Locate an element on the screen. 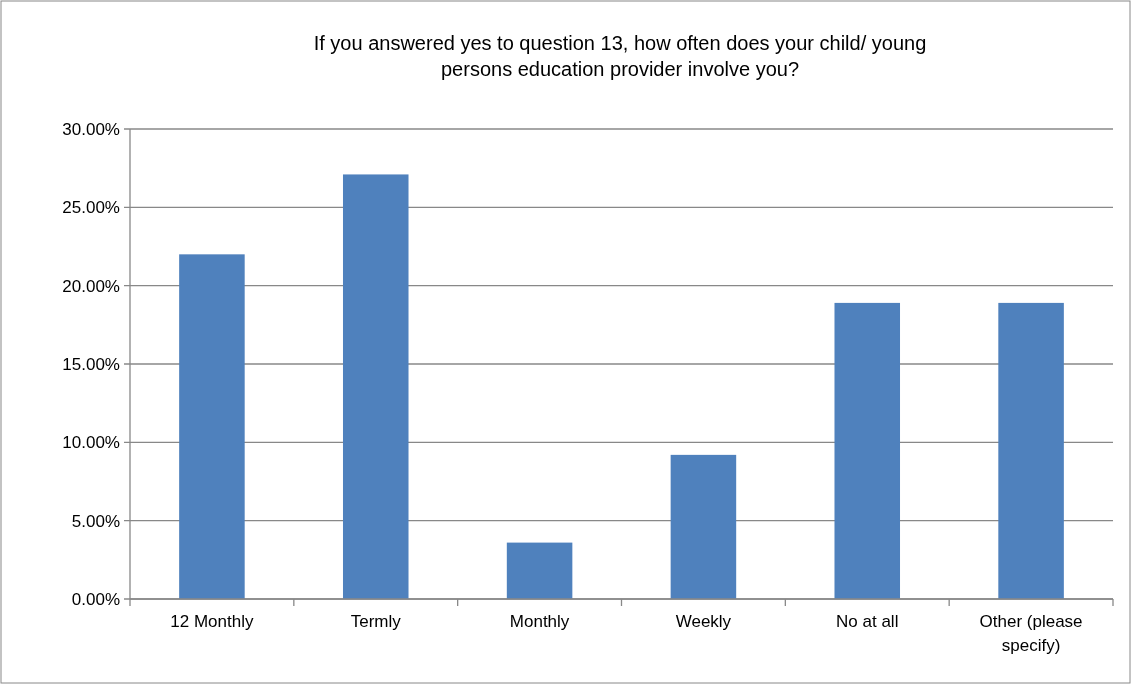 The width and height of the screenshot is (1131, 684). chart-title: If you answered yes to question 13, how often does your child/ young persons education provider involve you? is located at coordinates (620, 56).